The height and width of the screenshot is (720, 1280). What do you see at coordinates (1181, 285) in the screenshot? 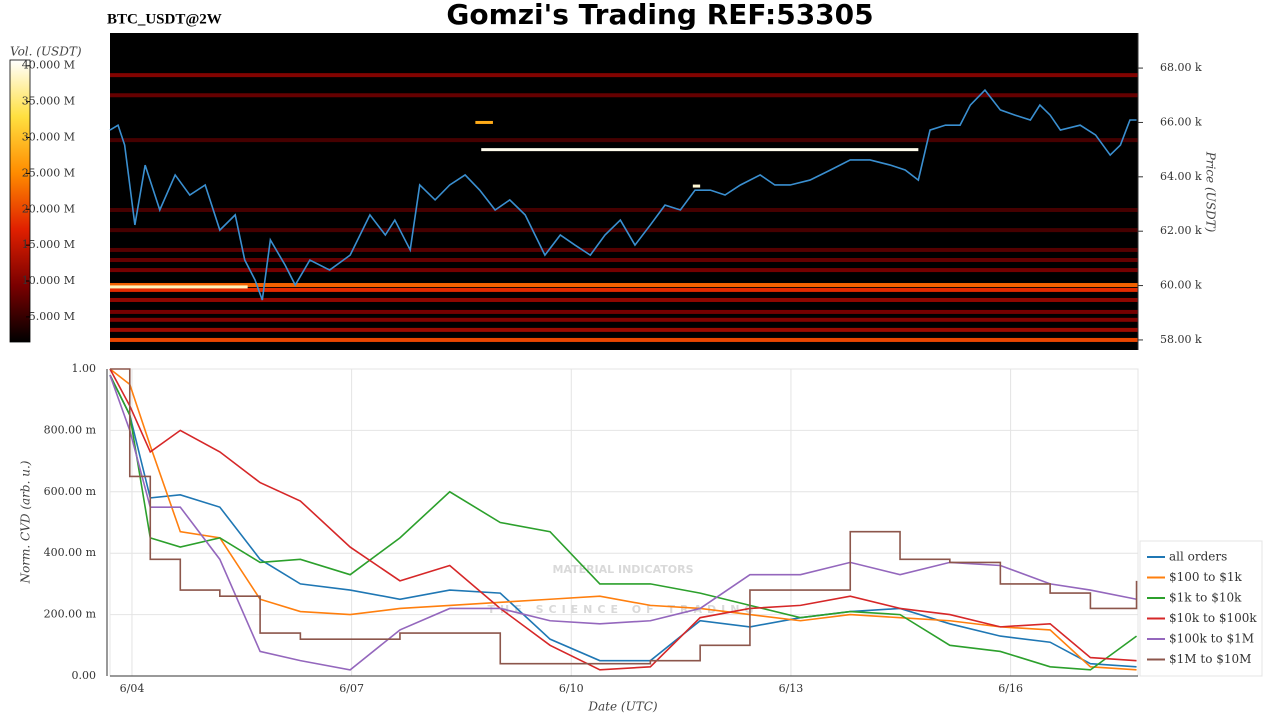
I see `y-tick-label: 60.00 k` at bounding box center [1181, 285].